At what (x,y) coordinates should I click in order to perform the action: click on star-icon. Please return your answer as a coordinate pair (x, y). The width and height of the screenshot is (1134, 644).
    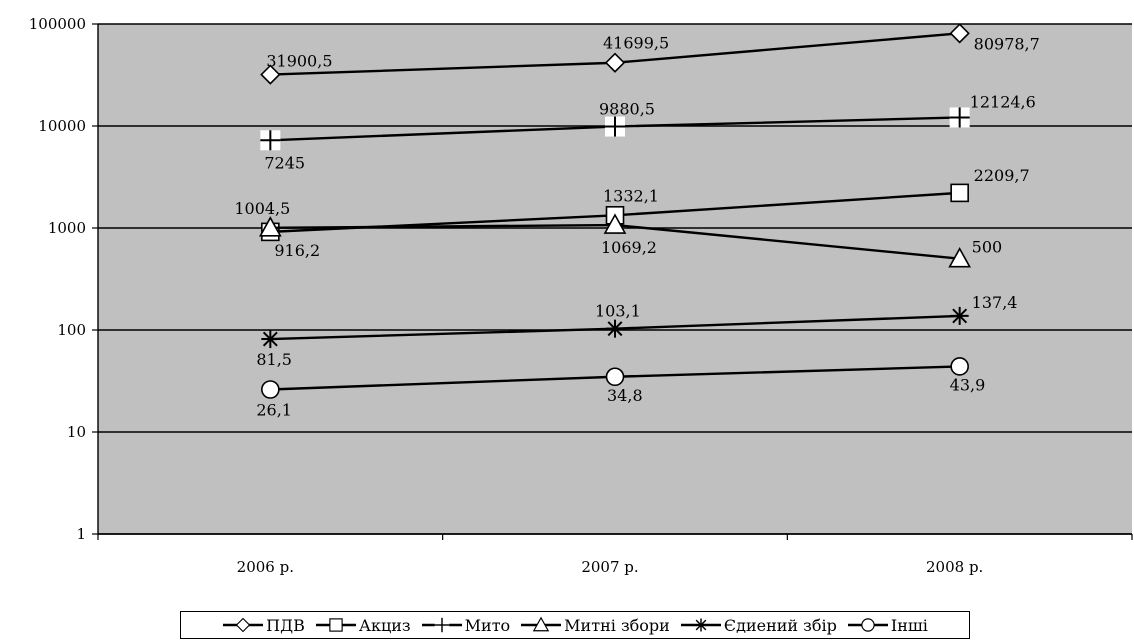
    Looking at the image, I should click on (700, 625).